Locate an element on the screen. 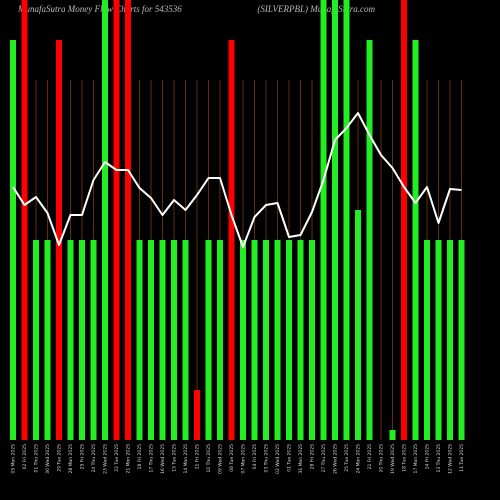 Image resolution: width=500 pixels, height=500 pixels. x-tick-label: 17 Mon 2025 is located at coordinates (416, 459).